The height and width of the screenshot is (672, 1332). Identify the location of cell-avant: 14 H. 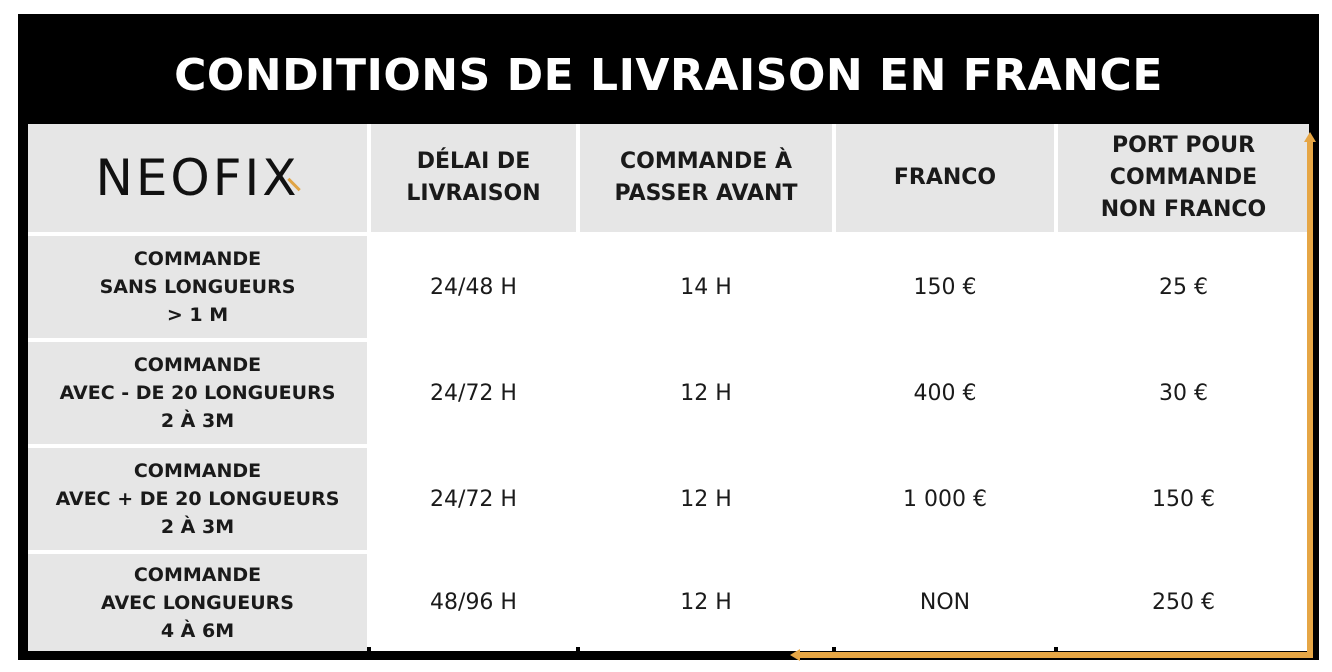
(706, 287).